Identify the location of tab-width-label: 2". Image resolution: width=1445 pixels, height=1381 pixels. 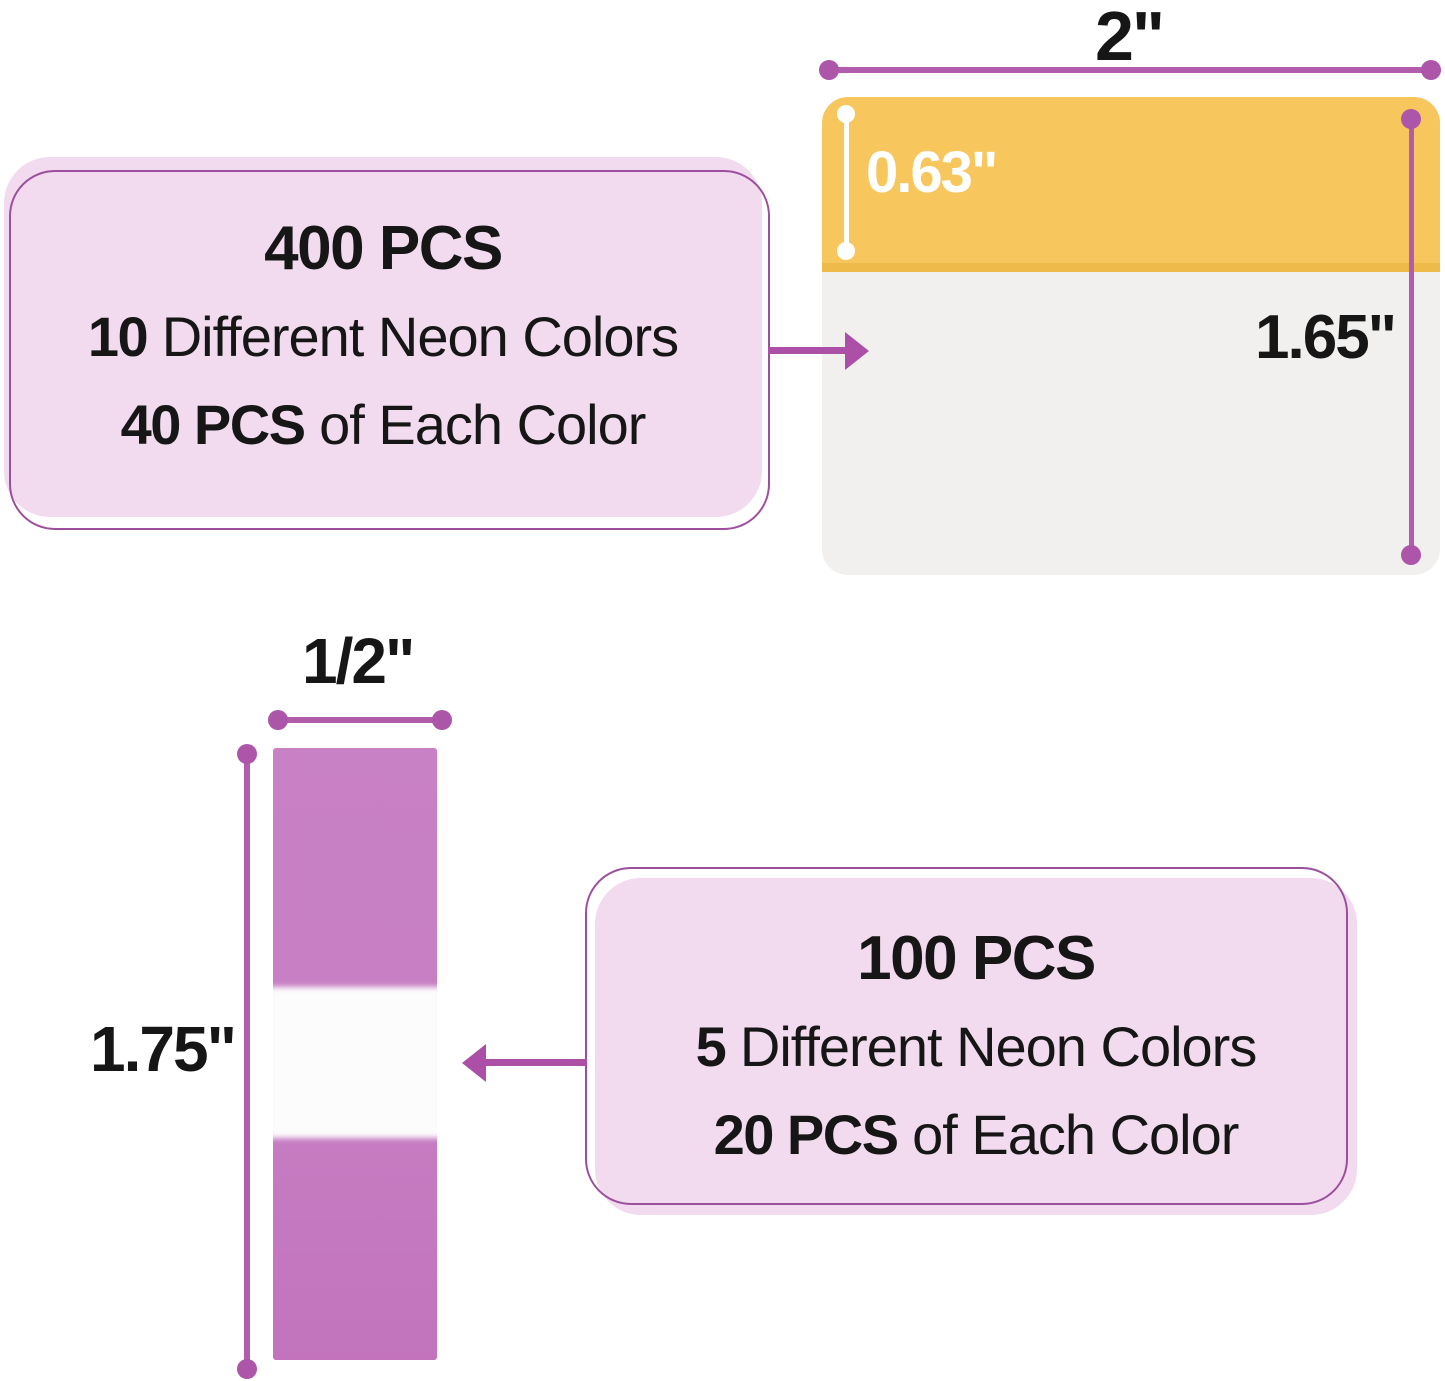
(1130, 37).